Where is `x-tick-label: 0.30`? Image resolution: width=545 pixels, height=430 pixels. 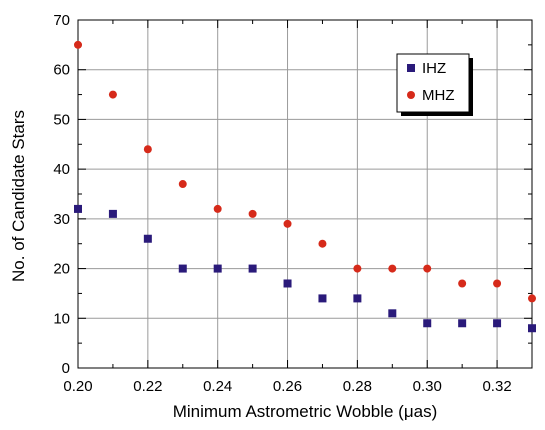
x-tick-label: 0.30 is located at coordinates (427, 386).